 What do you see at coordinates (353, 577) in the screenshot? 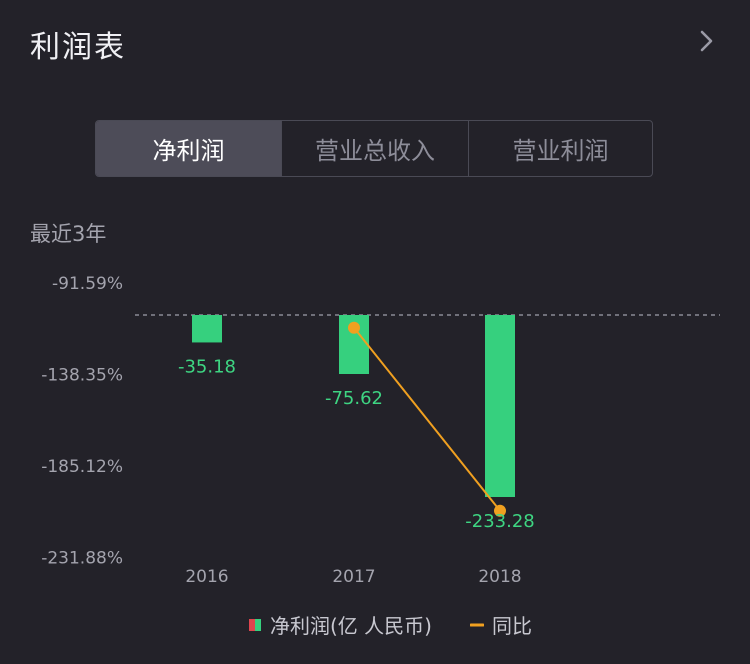
I see `x-axis-tick-label: 2017` at bounding box center [353, 577].